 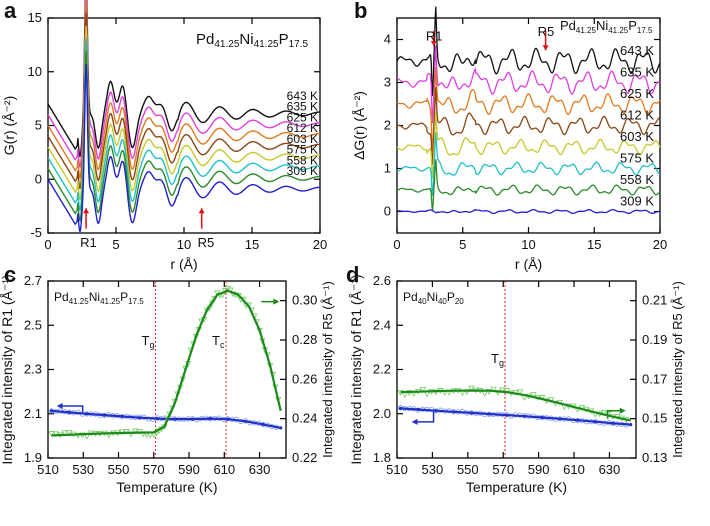 I want to click on x-tick-label: 570, so click(x=503, y=469).